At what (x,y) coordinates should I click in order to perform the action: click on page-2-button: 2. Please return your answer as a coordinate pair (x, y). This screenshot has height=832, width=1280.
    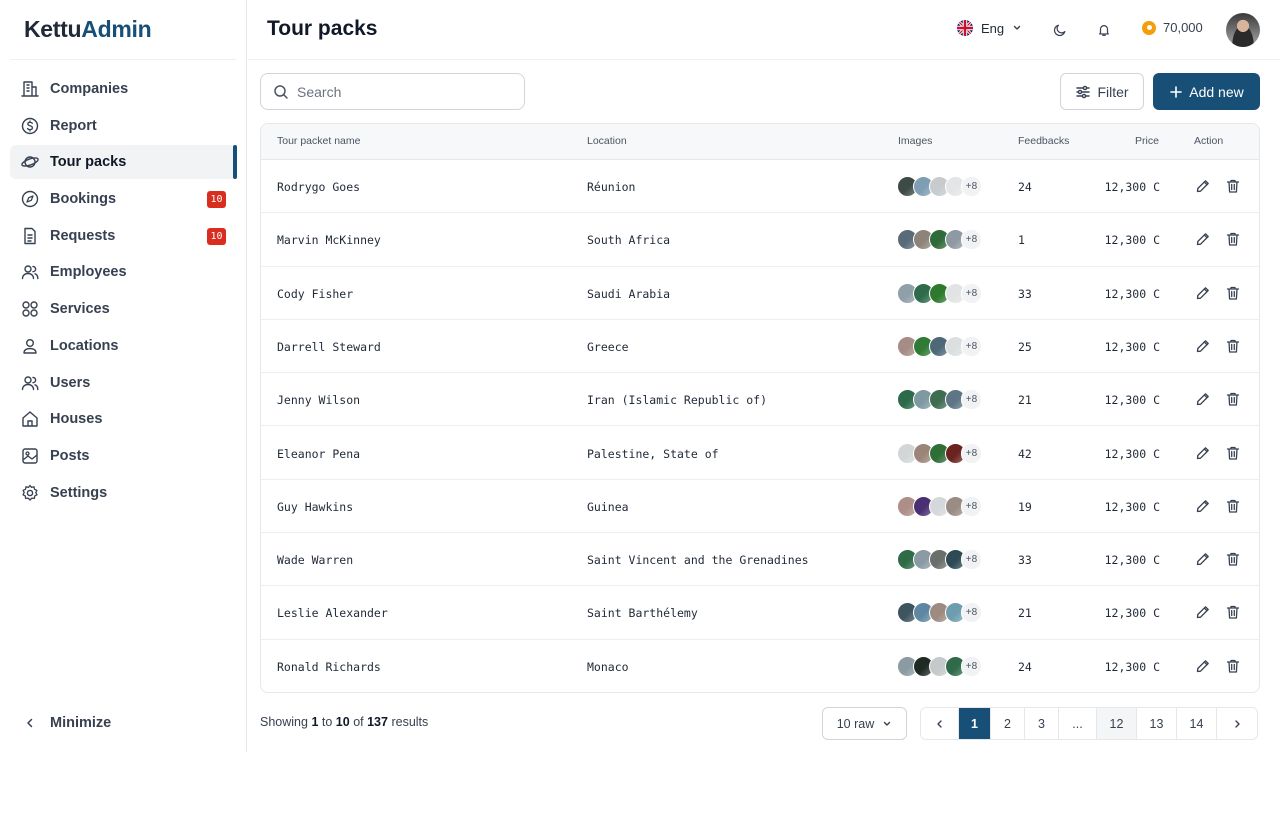
    Looking at the image, I should click on (1008, 723).